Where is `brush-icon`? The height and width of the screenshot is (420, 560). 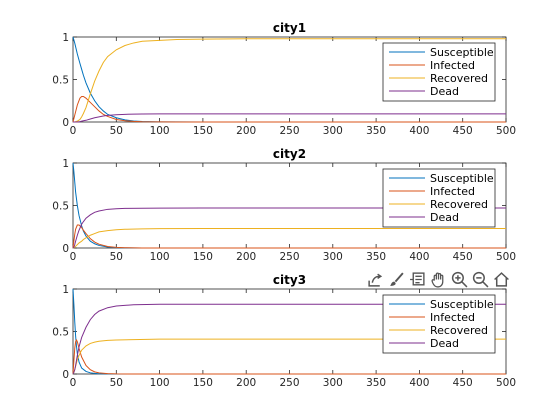
brush-icon is located at coordinates (396, 278).